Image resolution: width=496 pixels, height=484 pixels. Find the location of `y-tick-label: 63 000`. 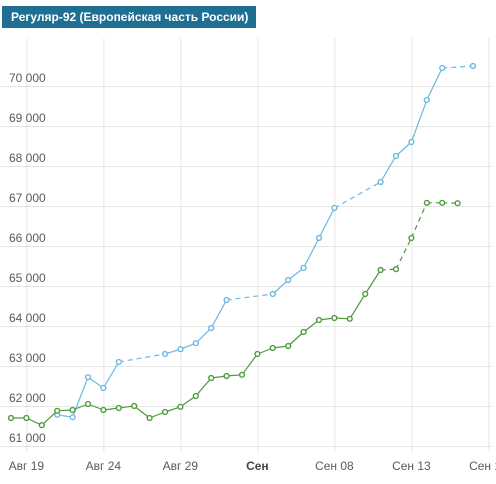

y-tick-label: 63 000 is located at coordinates (27, 358).